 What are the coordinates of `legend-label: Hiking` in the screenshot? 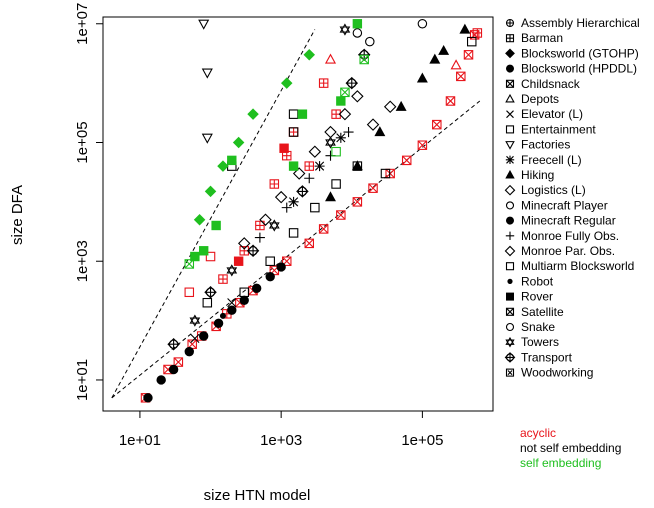 It's located at (537, 175).